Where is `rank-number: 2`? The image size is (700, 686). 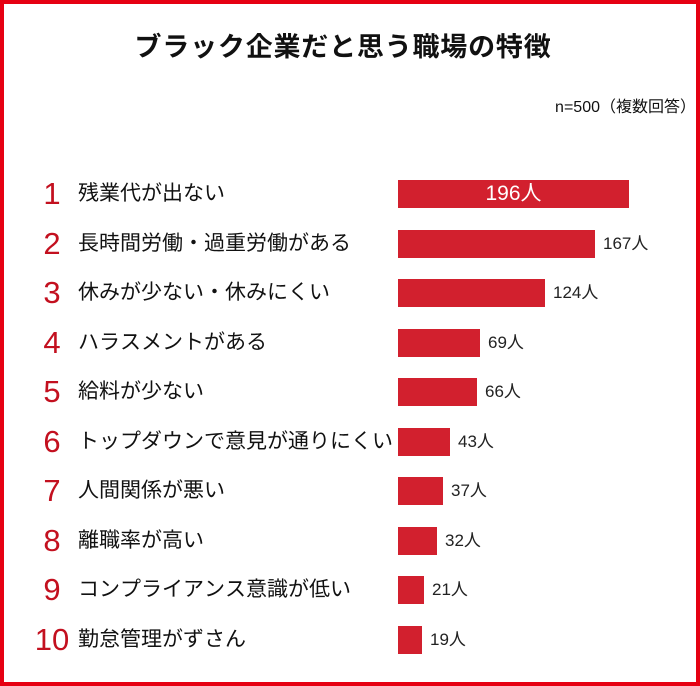
rank-number: 2 is located at coordinates (52, 243).